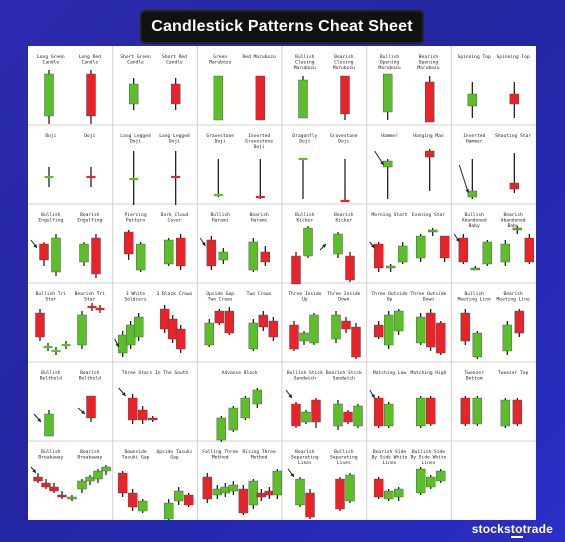 Image resolution: width=565 pixels, height=542 pixels. I want to click on pattern-label: Bullish Engulfing, so click(50, 217).